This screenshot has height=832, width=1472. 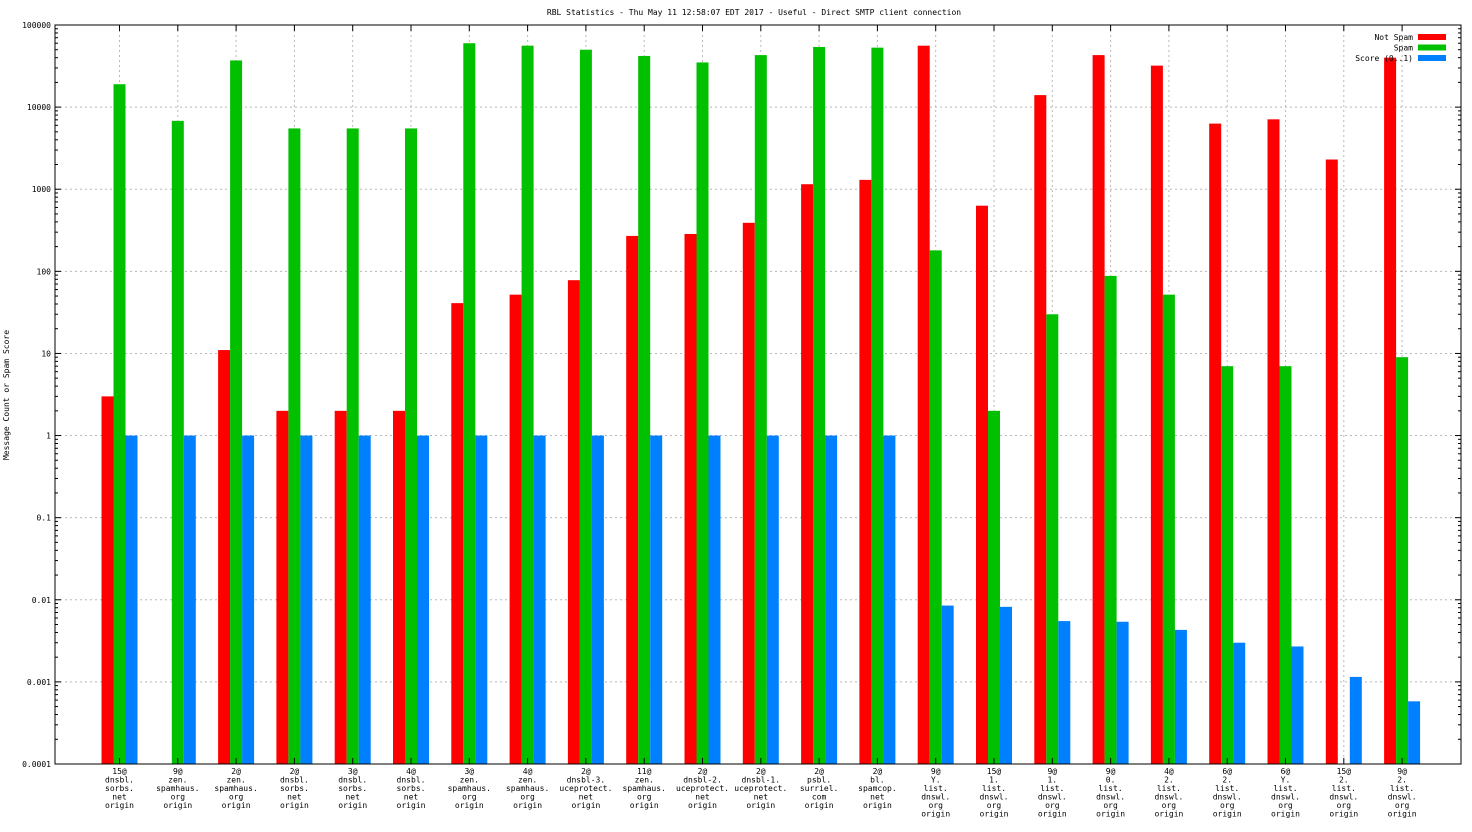 What do you see at coordinates (994, 771) in the screenshot?
I see `x-tick-label: 15@` at bounding box center [994, 771].